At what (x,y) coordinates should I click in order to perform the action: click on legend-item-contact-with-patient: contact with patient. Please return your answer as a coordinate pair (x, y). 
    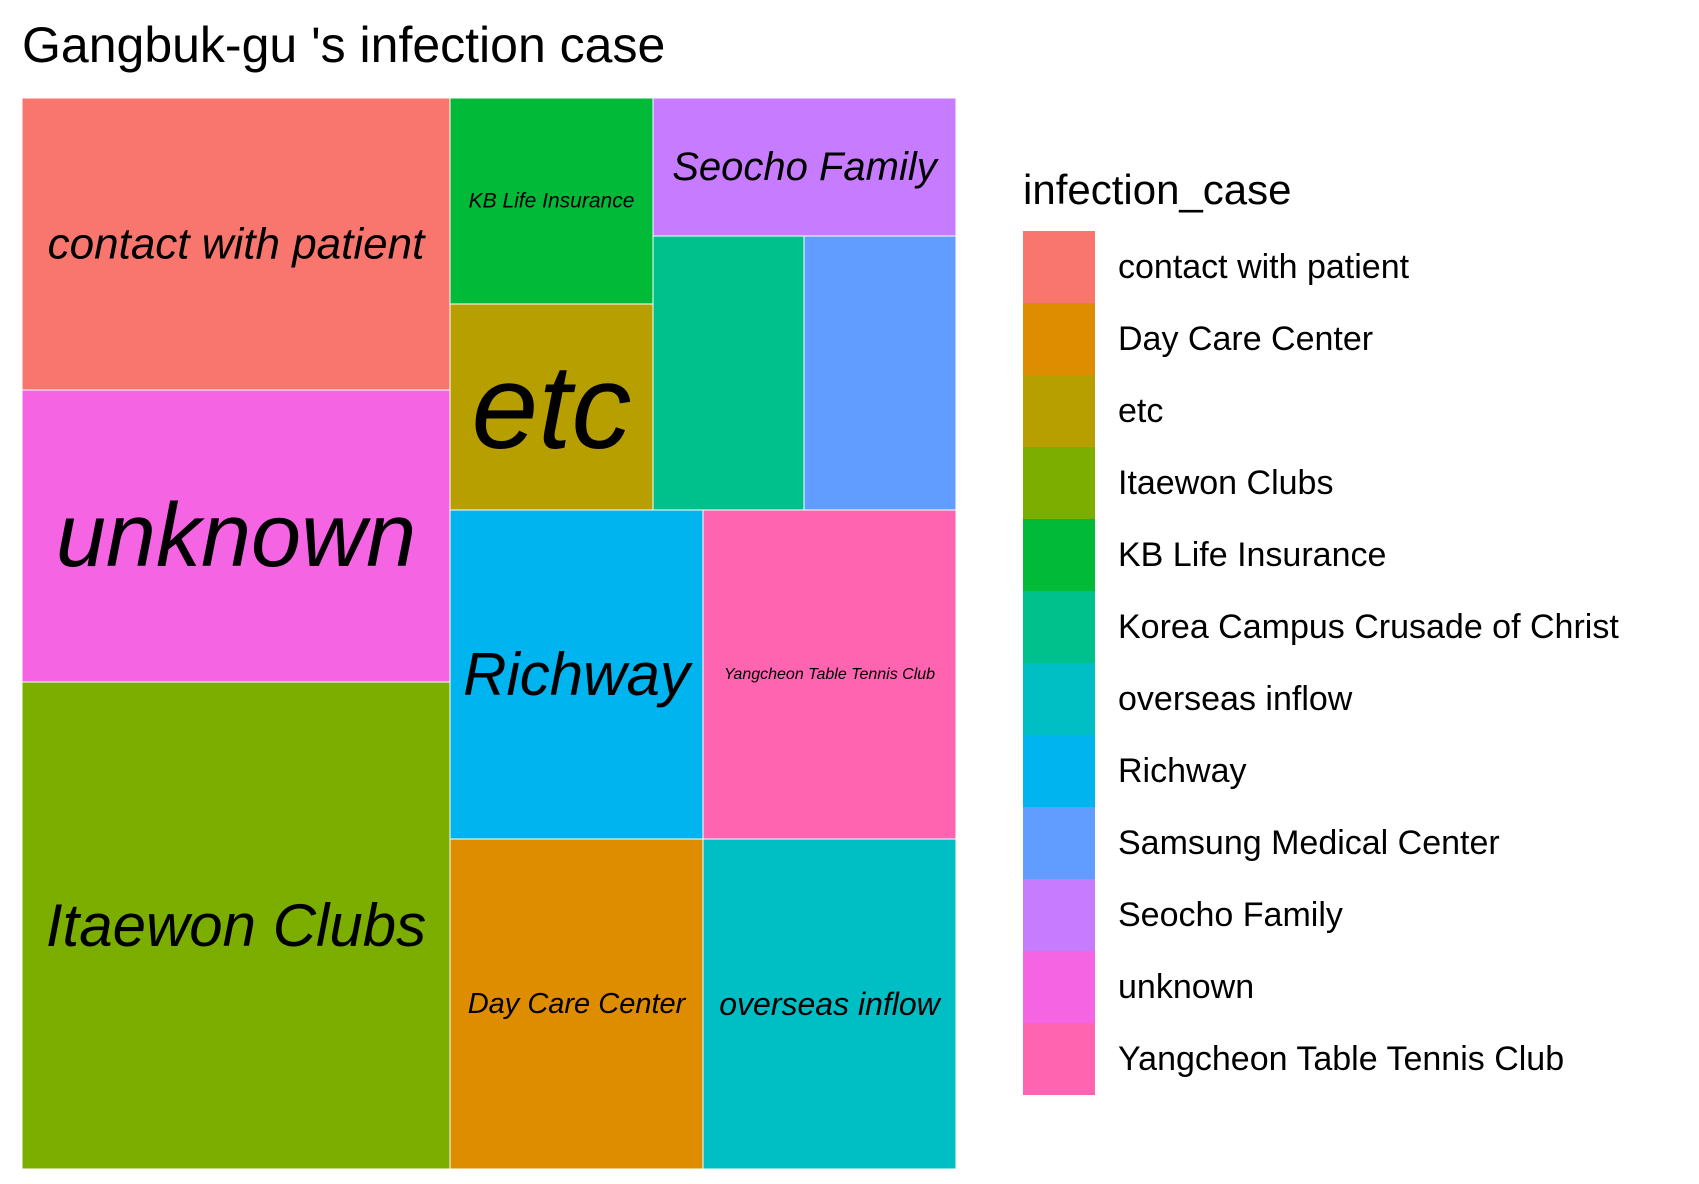
    Looking at the image, I should click on (1216, 267).